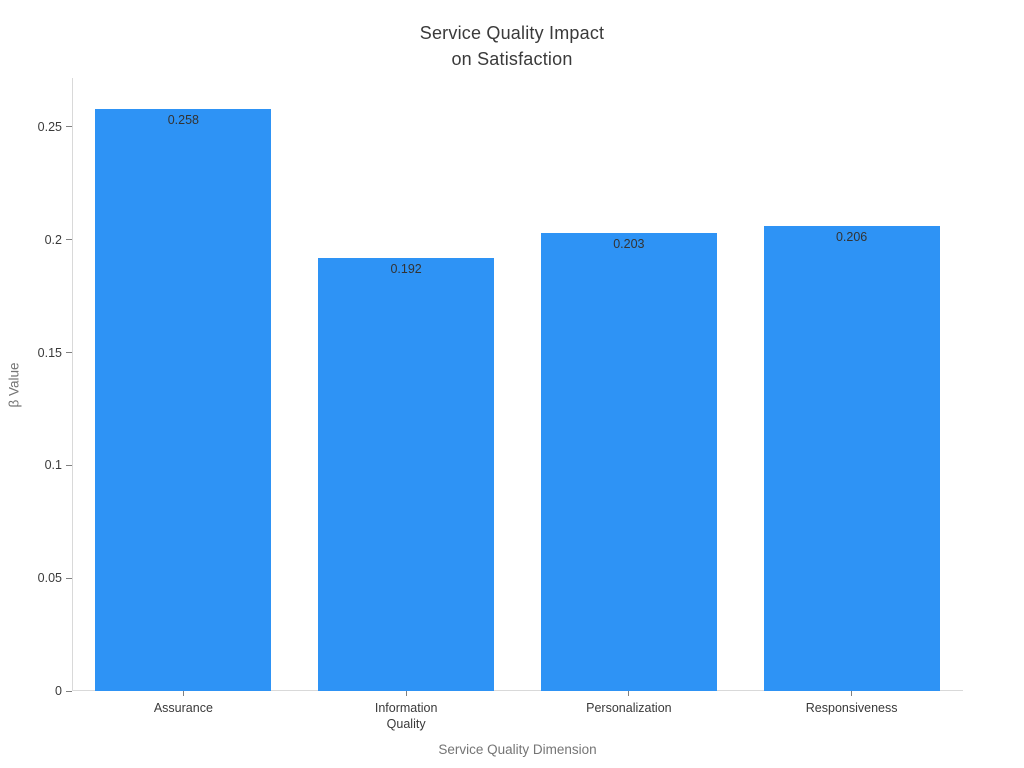 The height and width of the screenshot is (768, 1024). I want to click on bar-value-label: 0.192, so click(406, 268).